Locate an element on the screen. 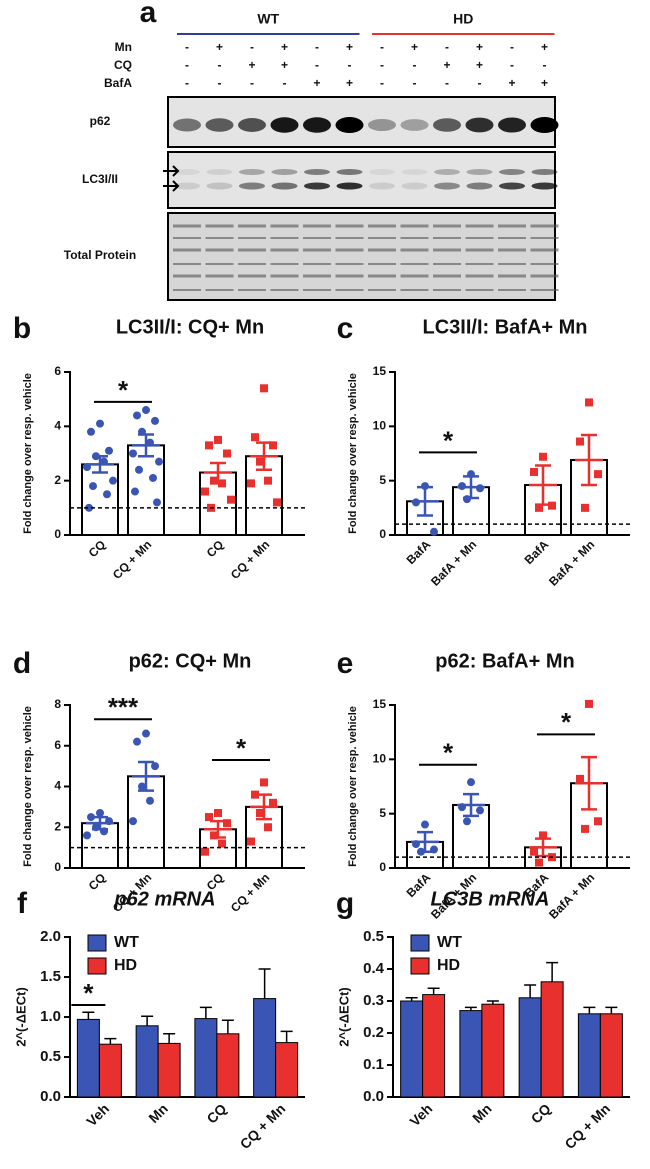  y-tick-label: 5 is located at coordinates (382, 813).